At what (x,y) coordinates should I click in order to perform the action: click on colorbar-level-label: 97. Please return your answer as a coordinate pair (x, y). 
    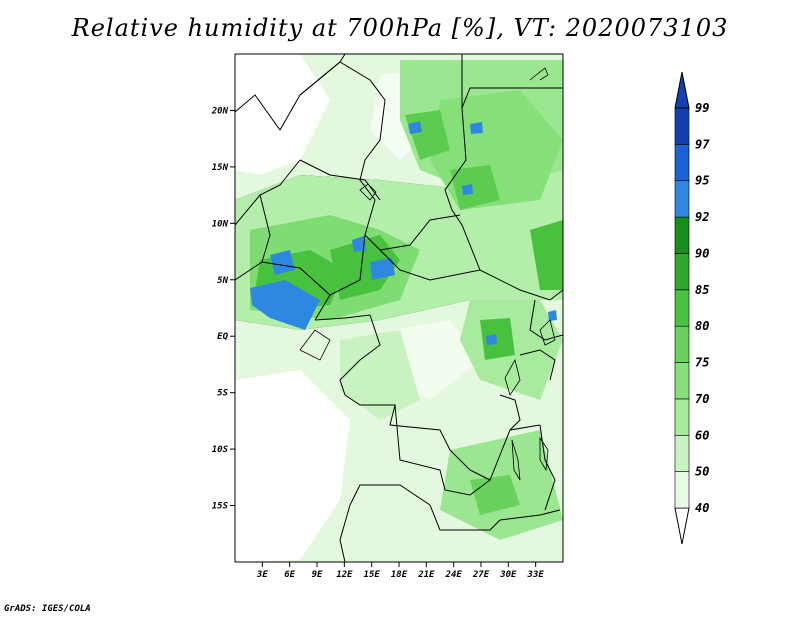
    Looking at the image, I should click on (702, 144).